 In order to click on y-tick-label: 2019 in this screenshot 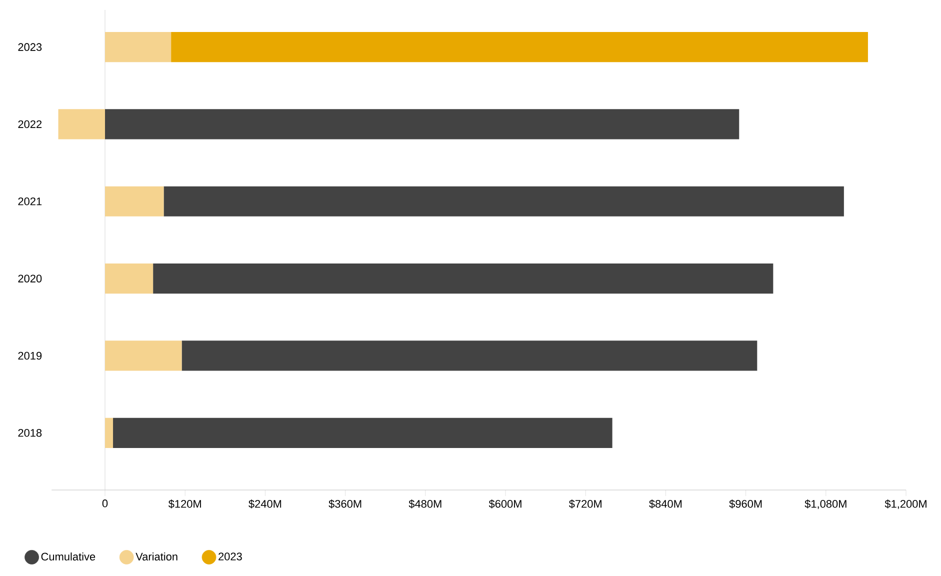, I will do `click(30, 356)`.